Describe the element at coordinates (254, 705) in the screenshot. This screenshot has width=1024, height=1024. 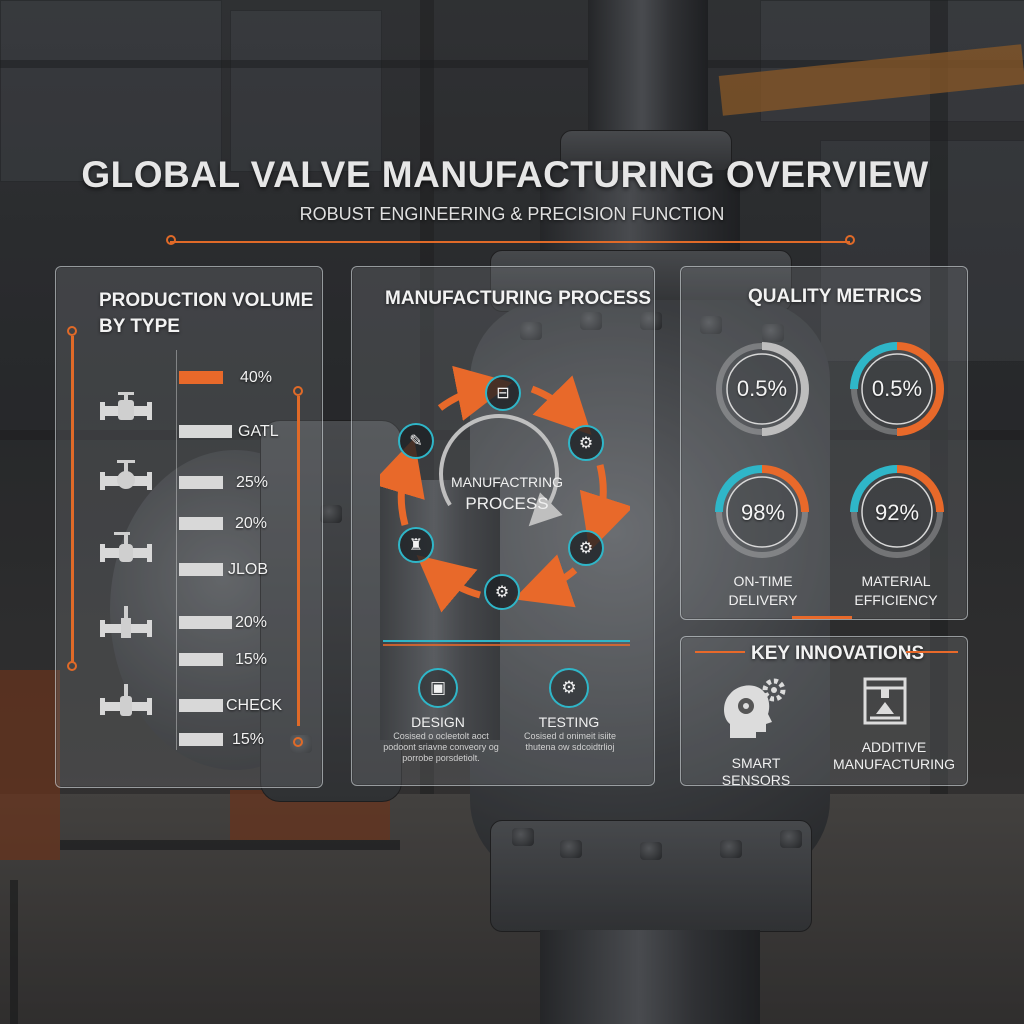
I see `production-bar-label: CHECK` at that location.